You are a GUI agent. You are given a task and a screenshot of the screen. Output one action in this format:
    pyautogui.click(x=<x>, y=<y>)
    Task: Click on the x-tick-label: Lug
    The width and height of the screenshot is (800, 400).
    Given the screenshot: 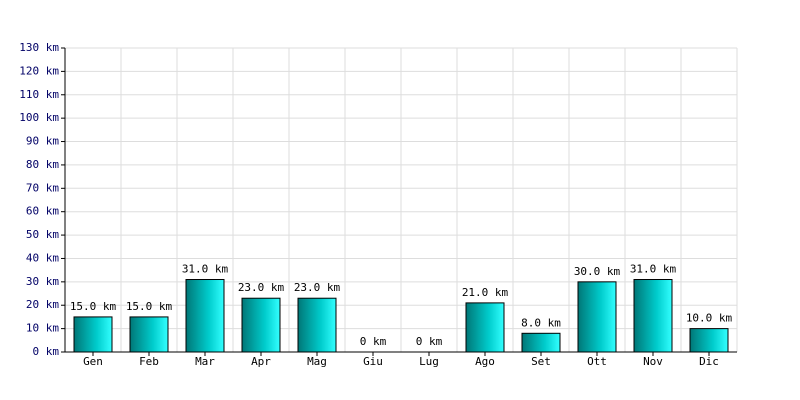 What is the action you would take?
    pyautogui.click(x=429, y=361)
    